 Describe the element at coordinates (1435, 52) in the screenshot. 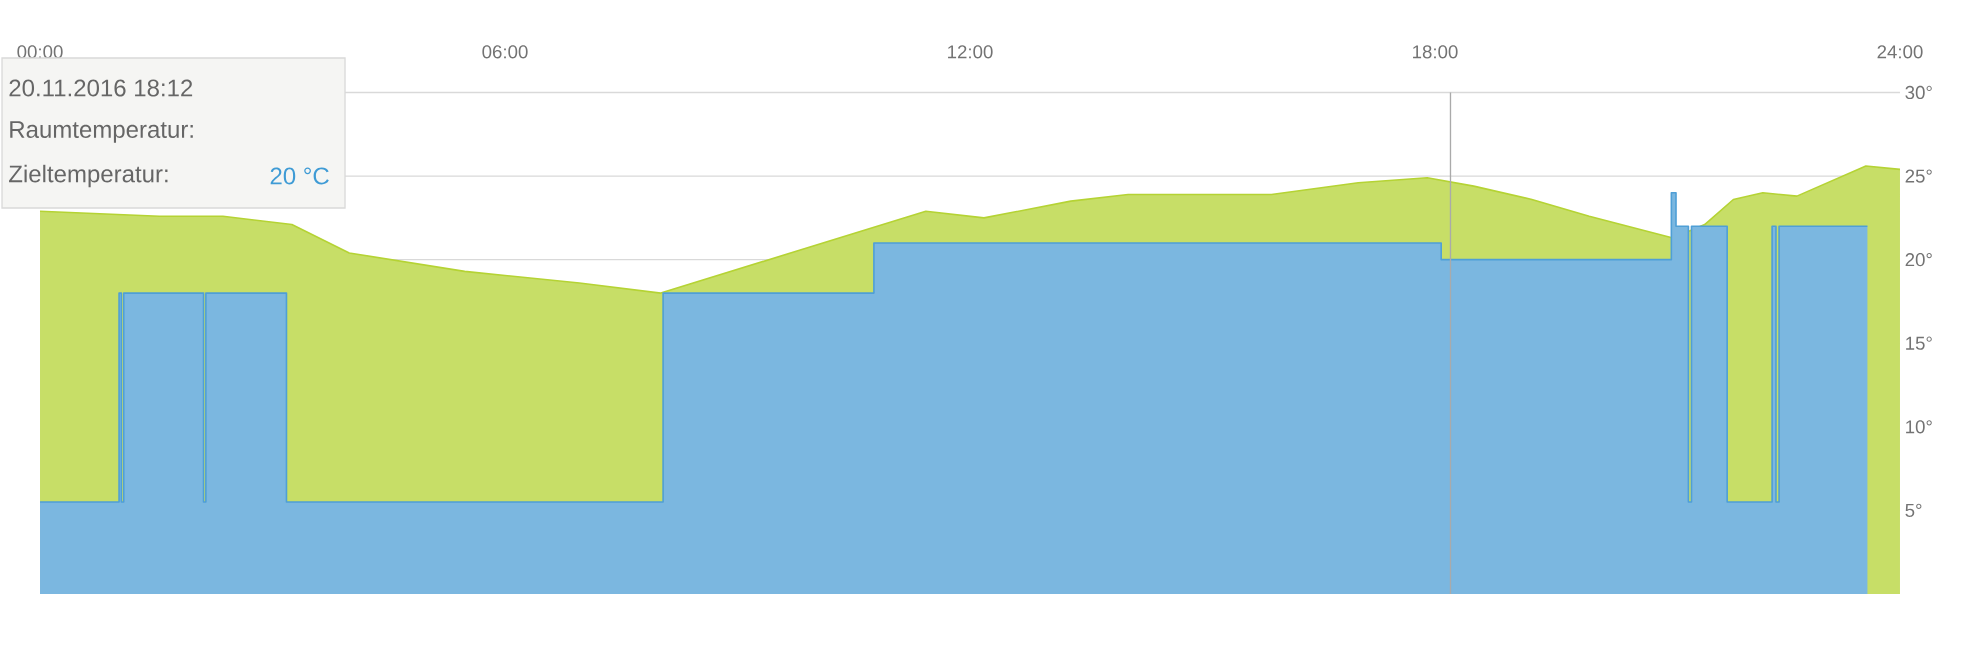

I see `x-tick-label: 18:00` at that location.